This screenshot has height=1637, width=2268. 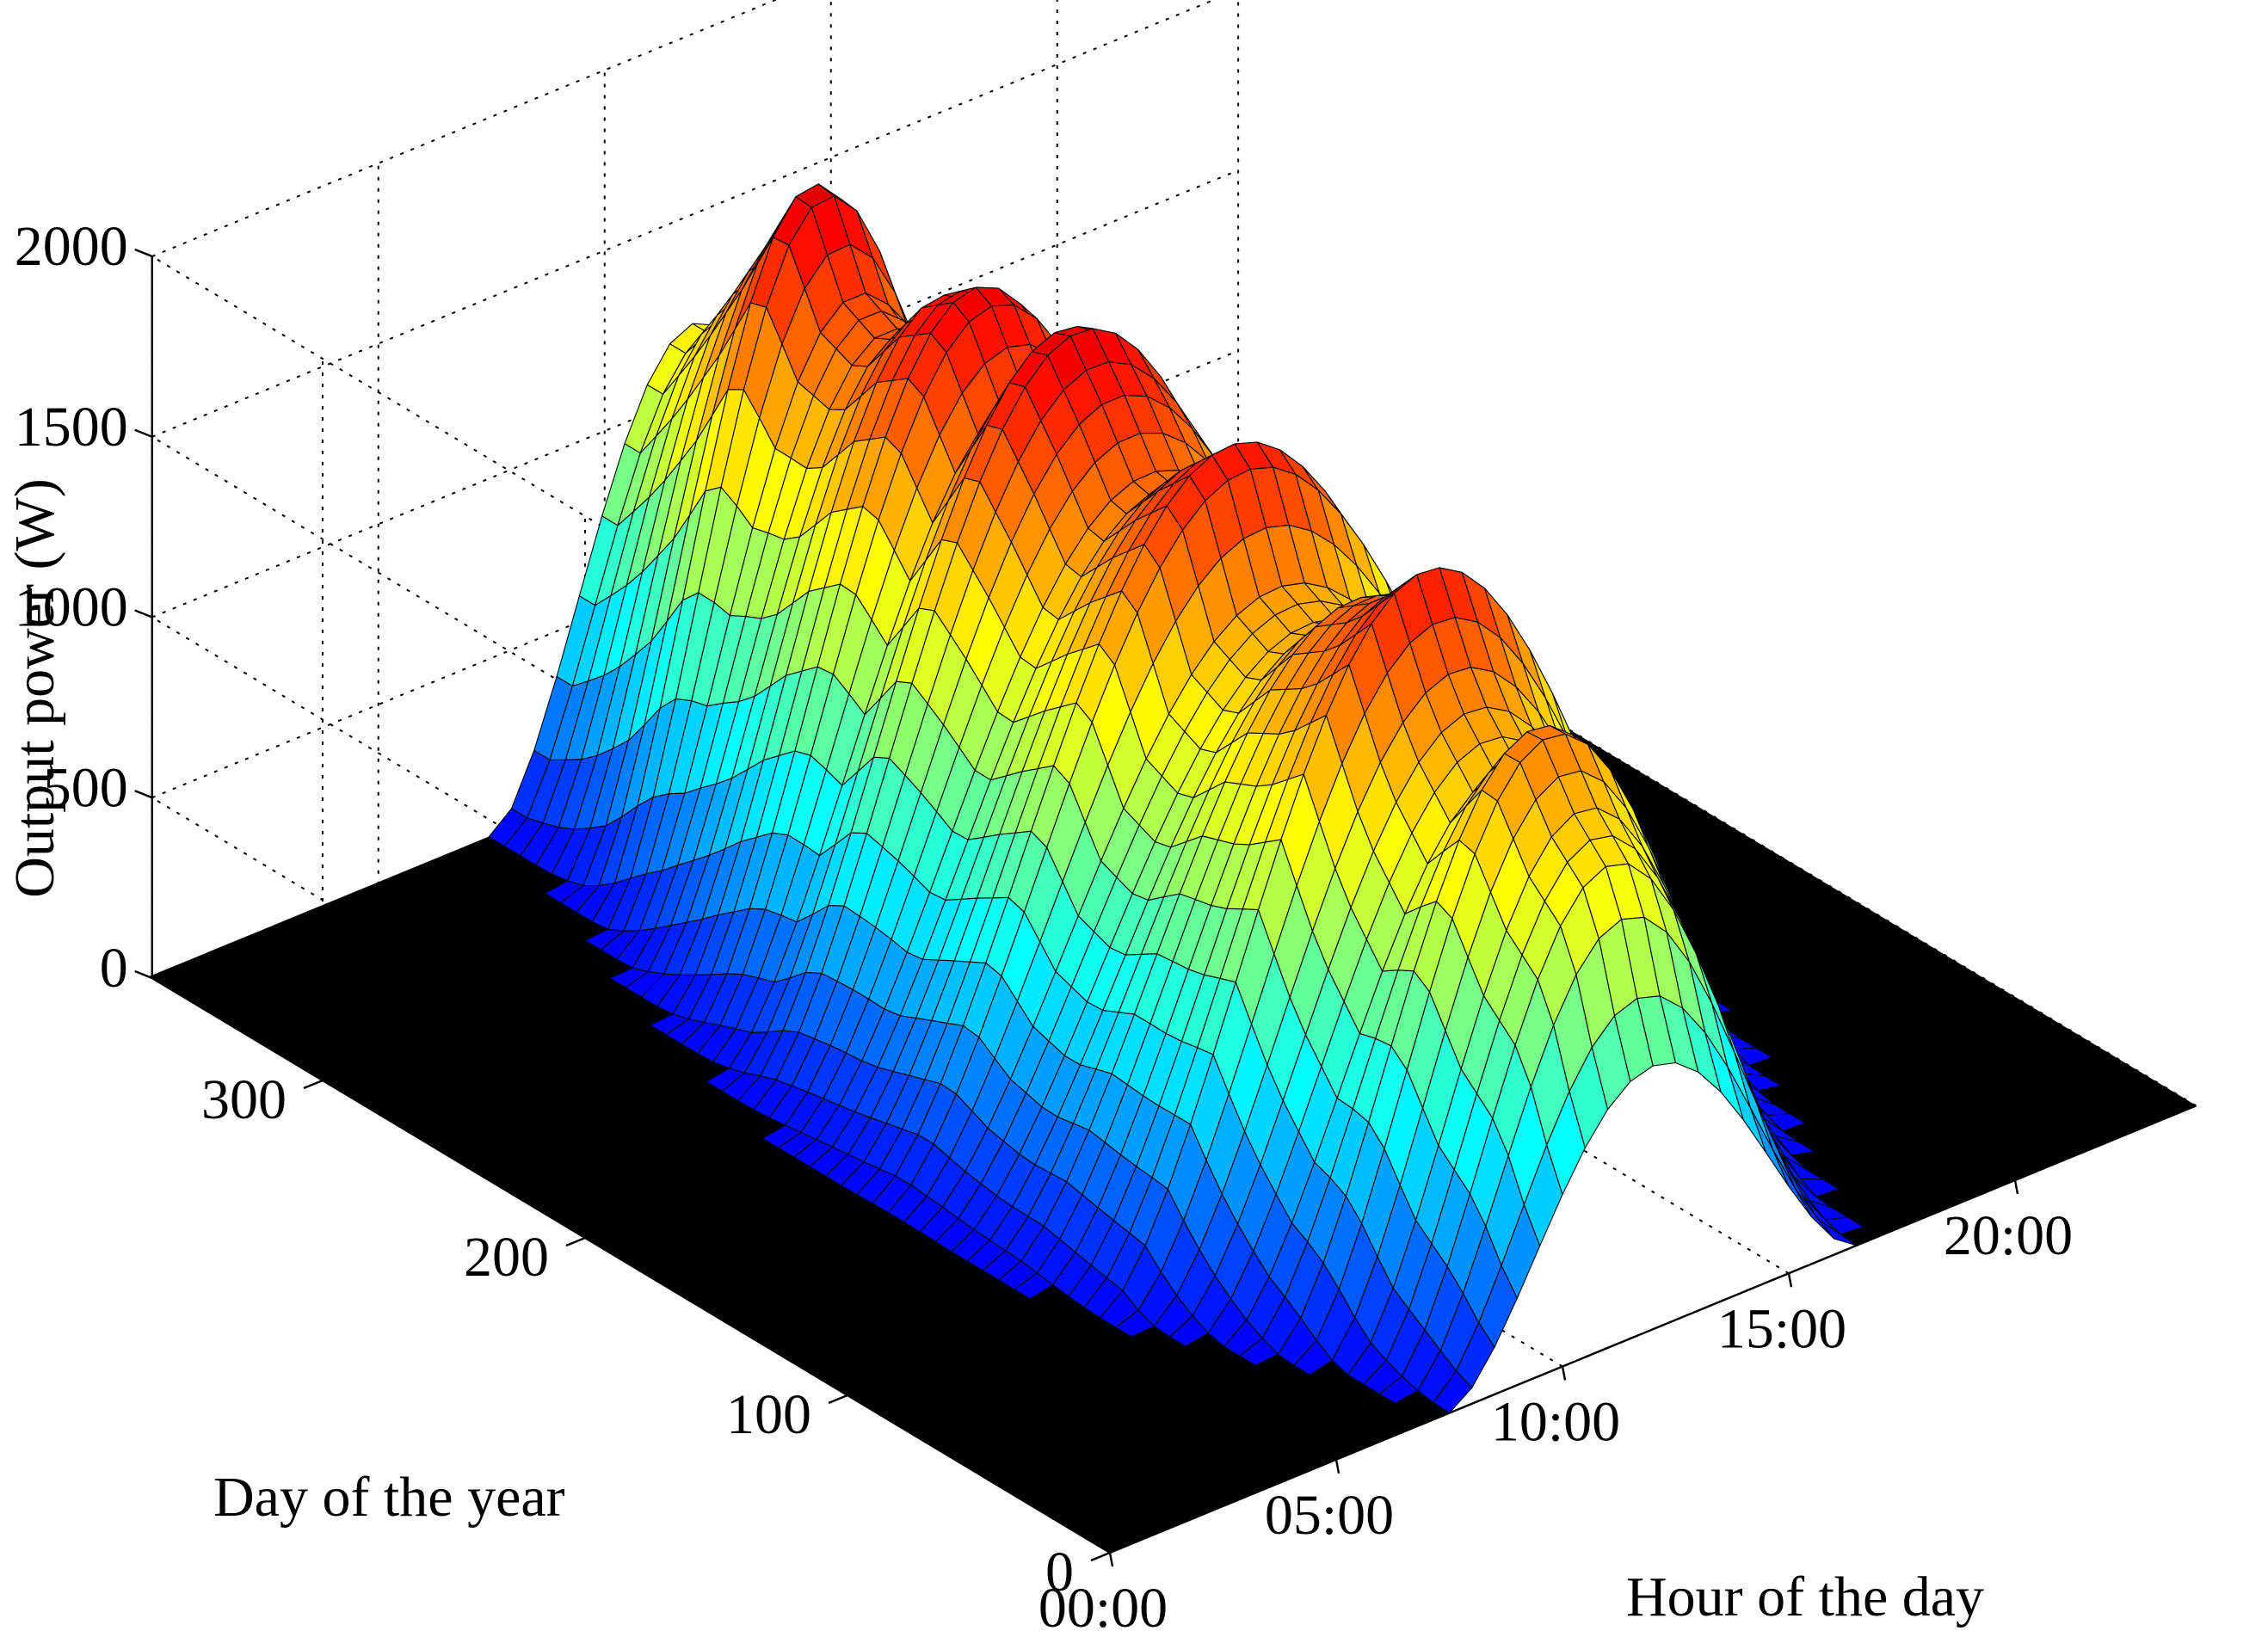 I want to click on y-tick-label: 0, so click(x=1059, y=1572).